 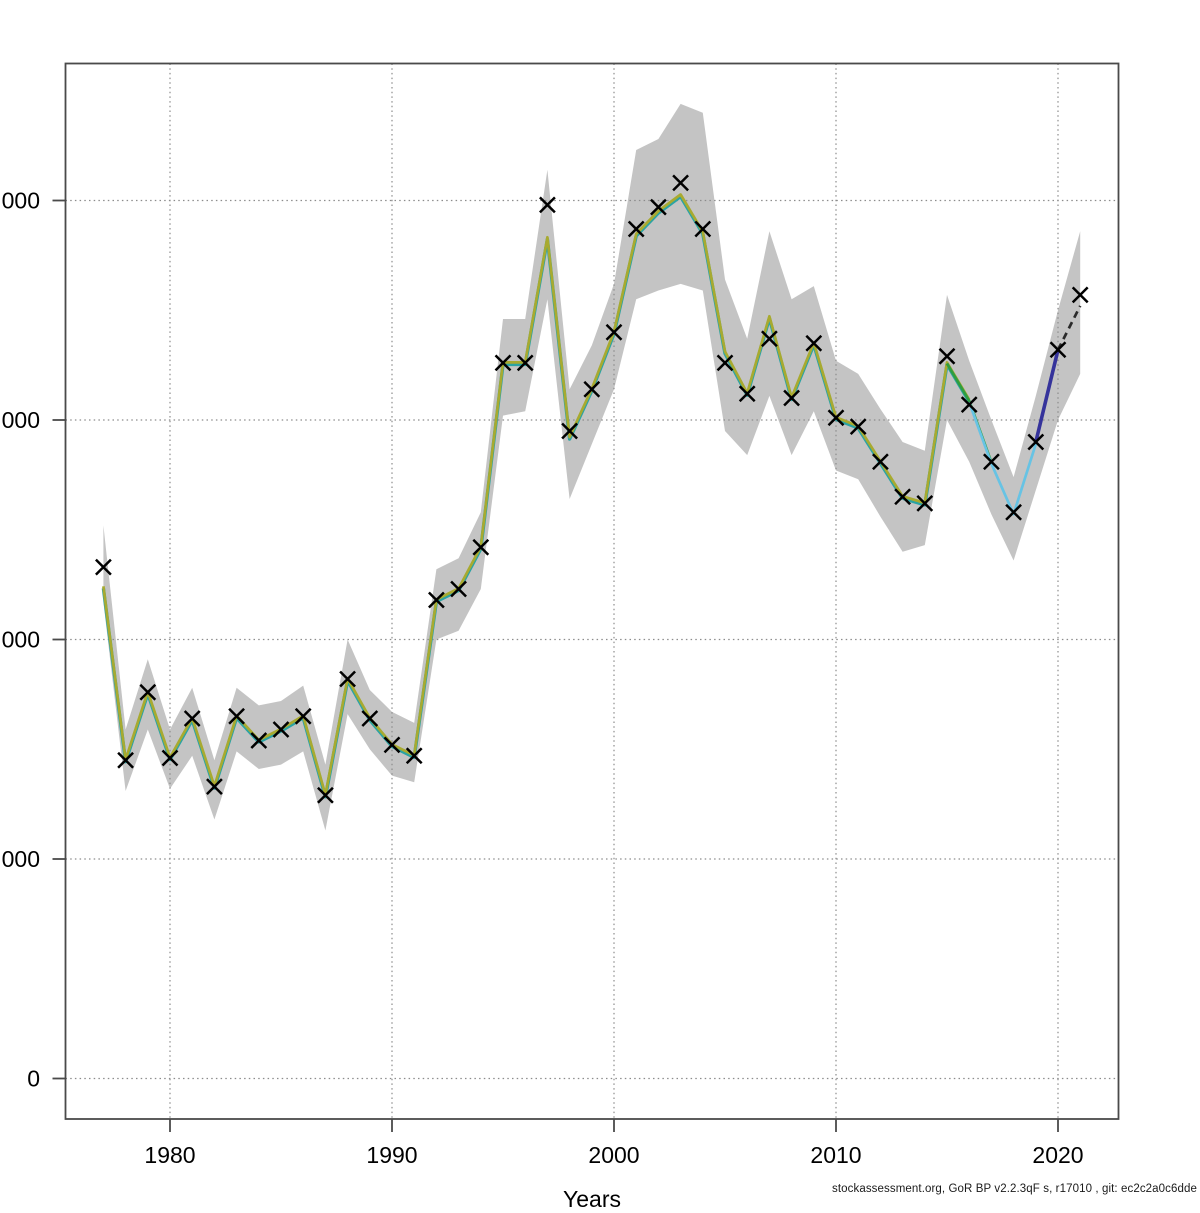 What do you see at coordinates (1057, 1155) in the screenshot?
I see `x-tick-label: 2020` at bounding box center [1057, 1155].